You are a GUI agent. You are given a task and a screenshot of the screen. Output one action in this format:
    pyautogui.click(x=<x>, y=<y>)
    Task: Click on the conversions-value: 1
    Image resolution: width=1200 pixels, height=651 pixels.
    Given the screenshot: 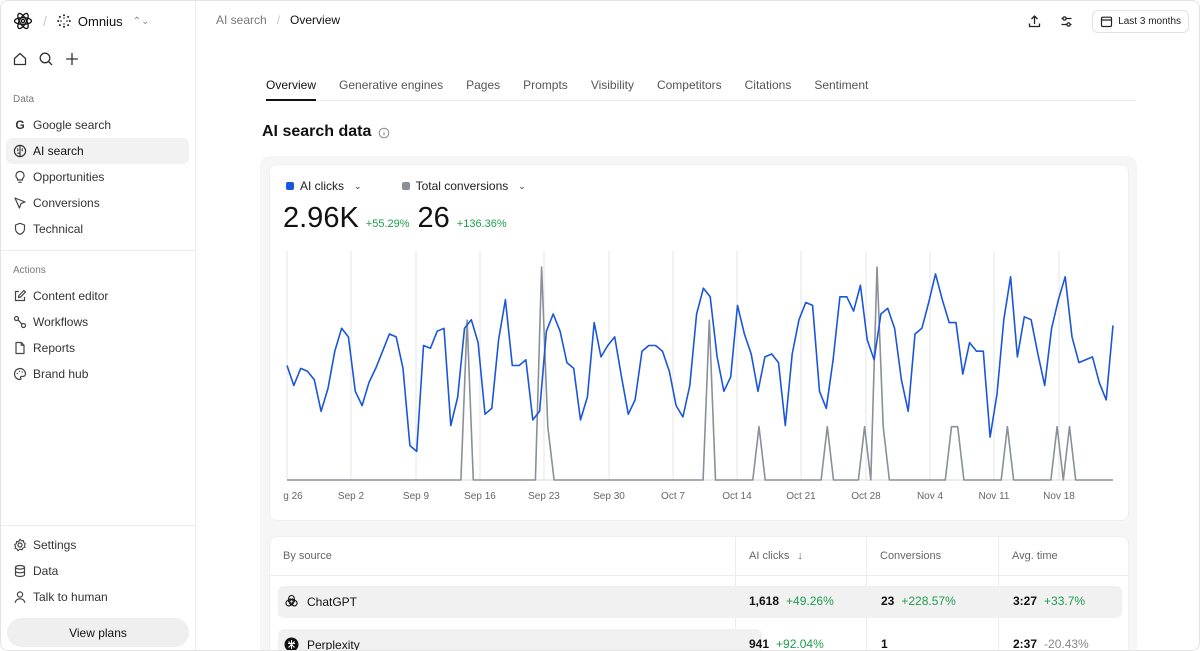 What is the action you would take?
    pyautogui.click(x=884, y=644)
    